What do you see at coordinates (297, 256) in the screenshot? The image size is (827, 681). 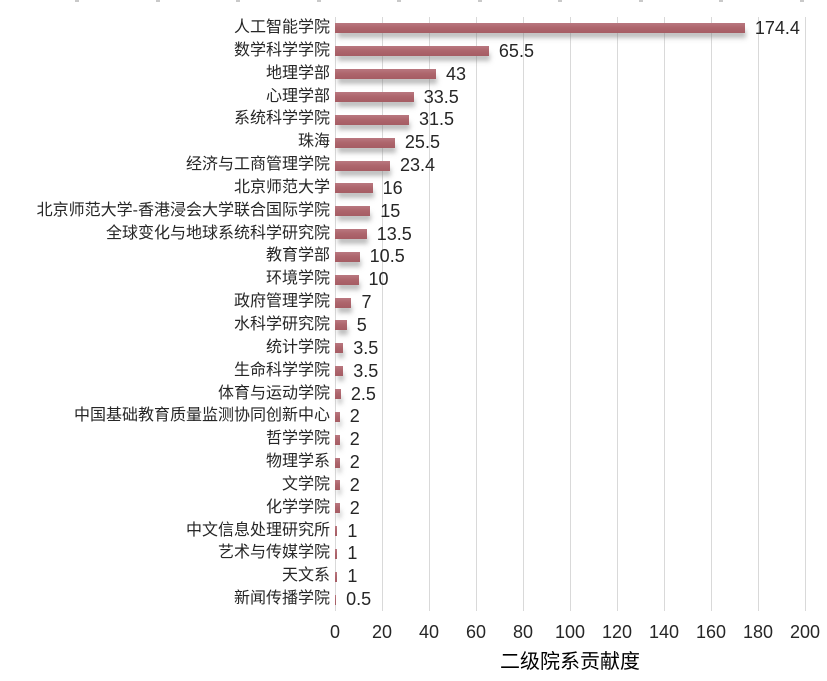 I see `category-label: 教育学部` at bounding box center [297, 256].